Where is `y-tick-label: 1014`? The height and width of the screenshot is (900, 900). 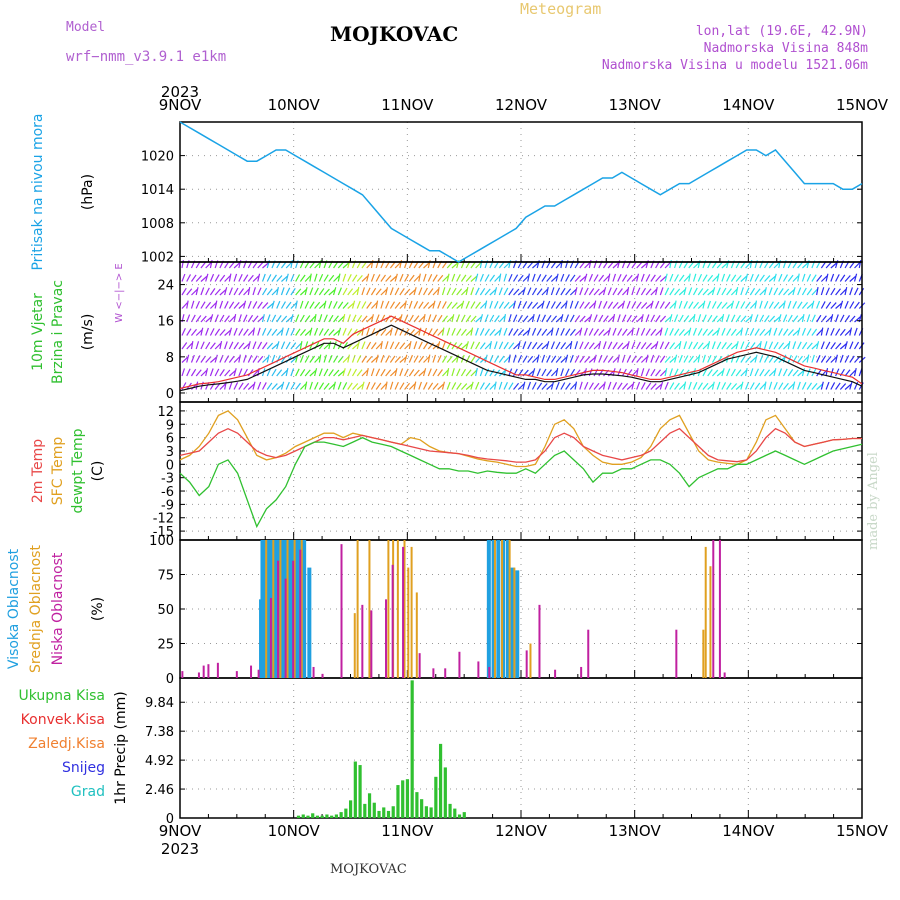 y-tick-label: 1014 is located at coordinates (157, 190).